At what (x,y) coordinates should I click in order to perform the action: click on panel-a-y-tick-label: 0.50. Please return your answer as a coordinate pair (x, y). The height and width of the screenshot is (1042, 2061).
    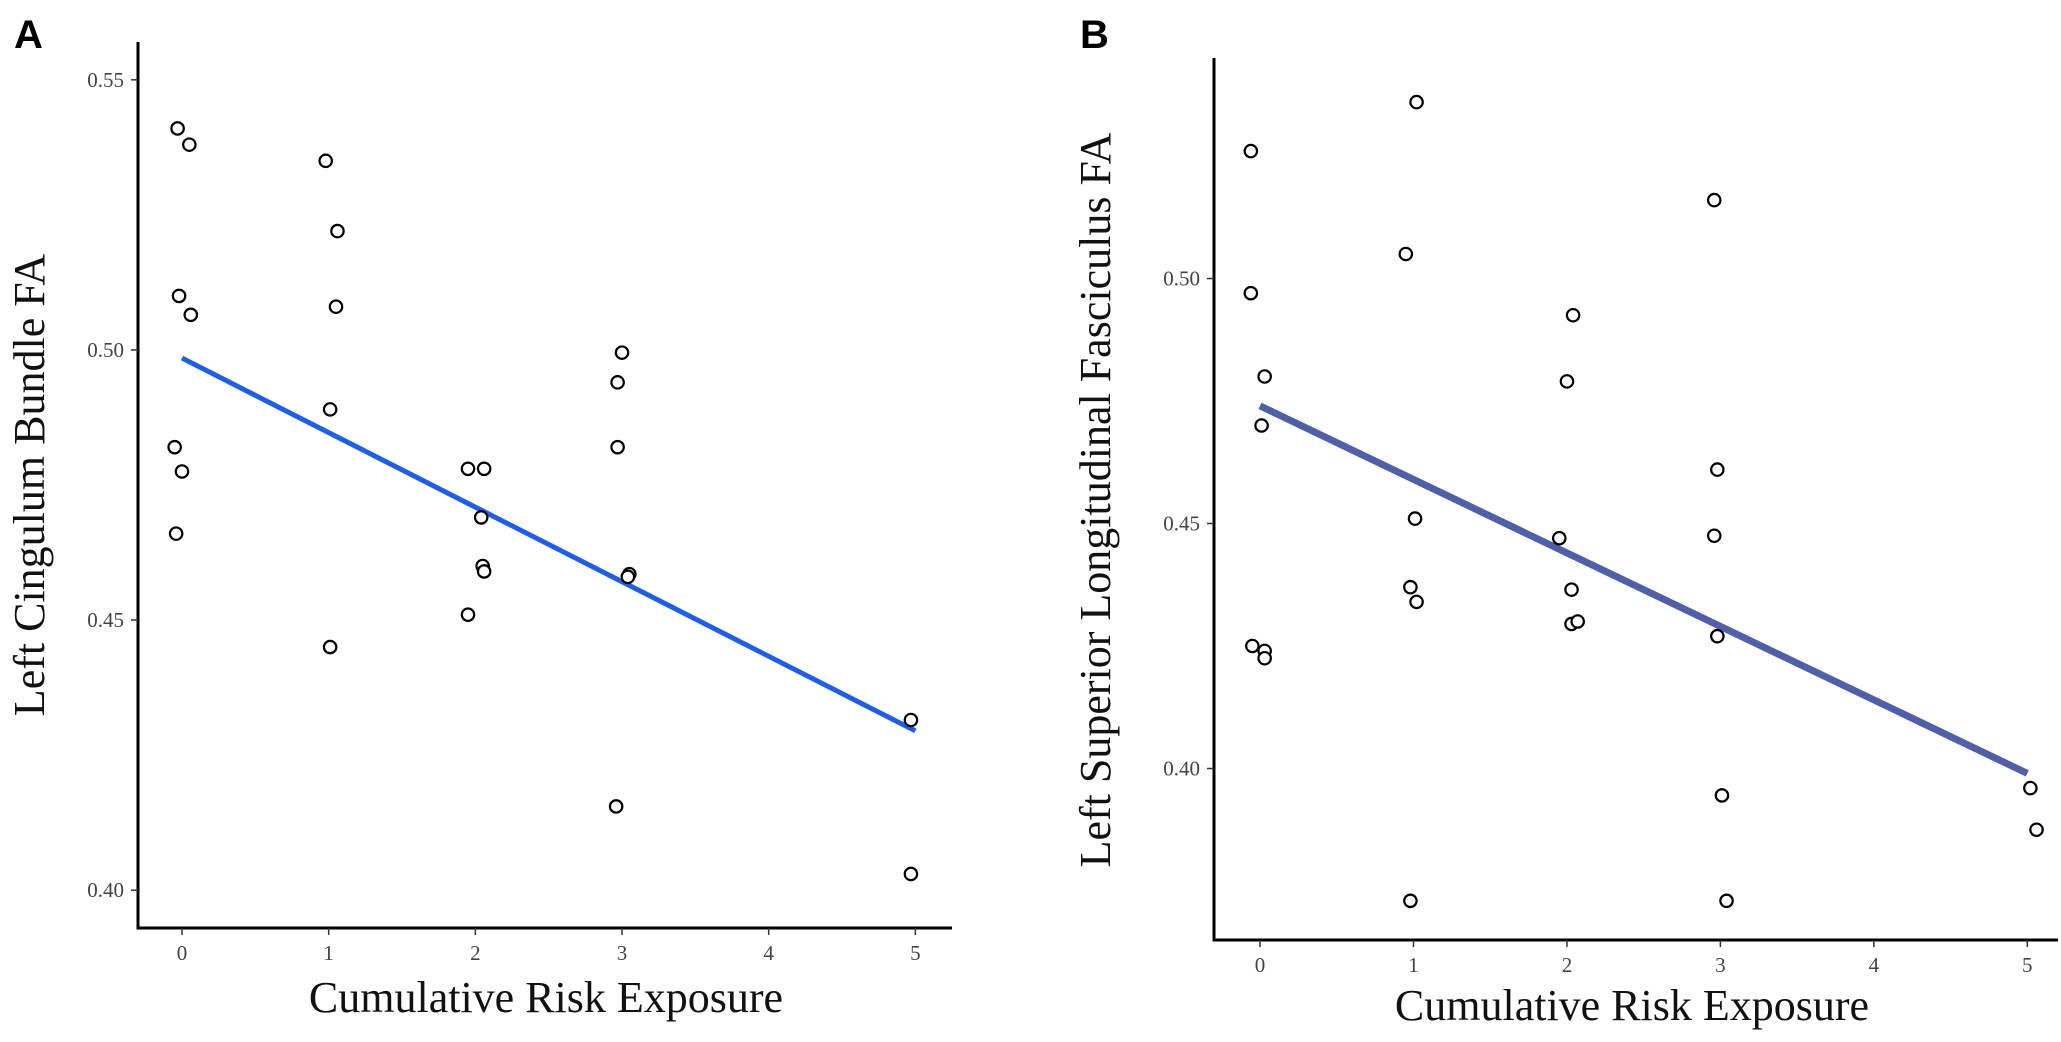
    Looking at the image, I should click on (105, 350).